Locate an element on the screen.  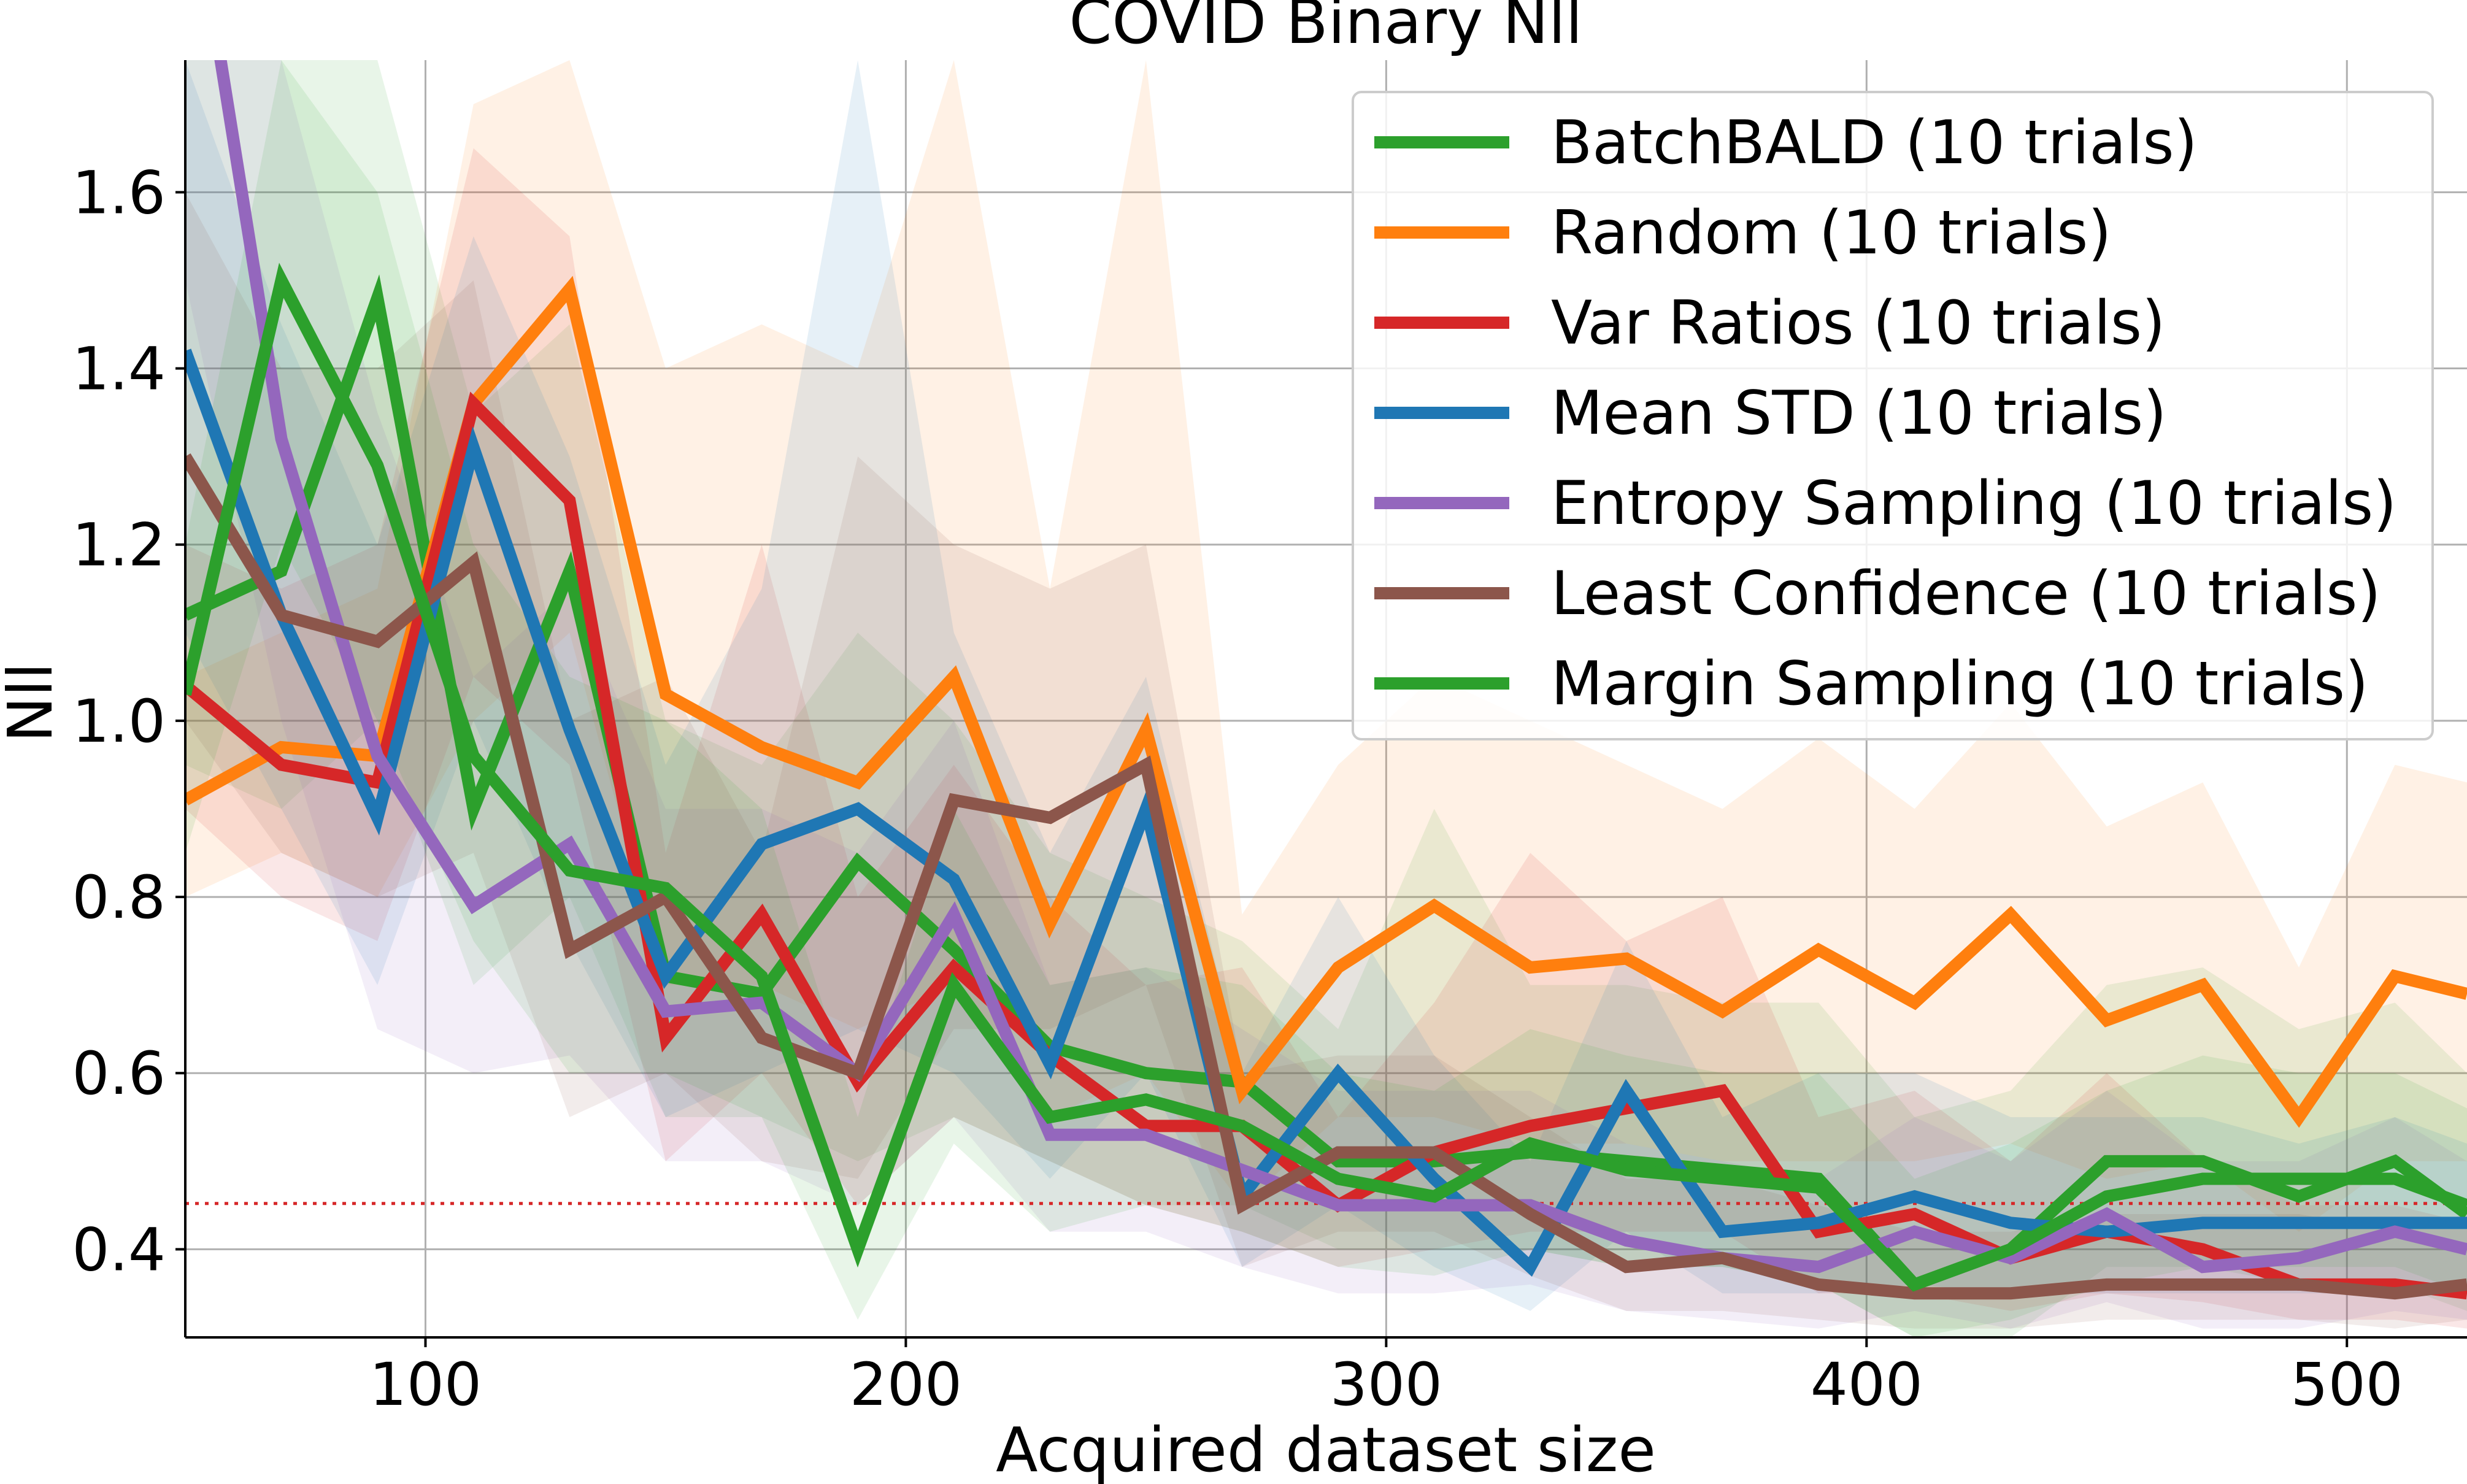
chart-title: COVID Binary Nll is located at coordinates (1326, 29).